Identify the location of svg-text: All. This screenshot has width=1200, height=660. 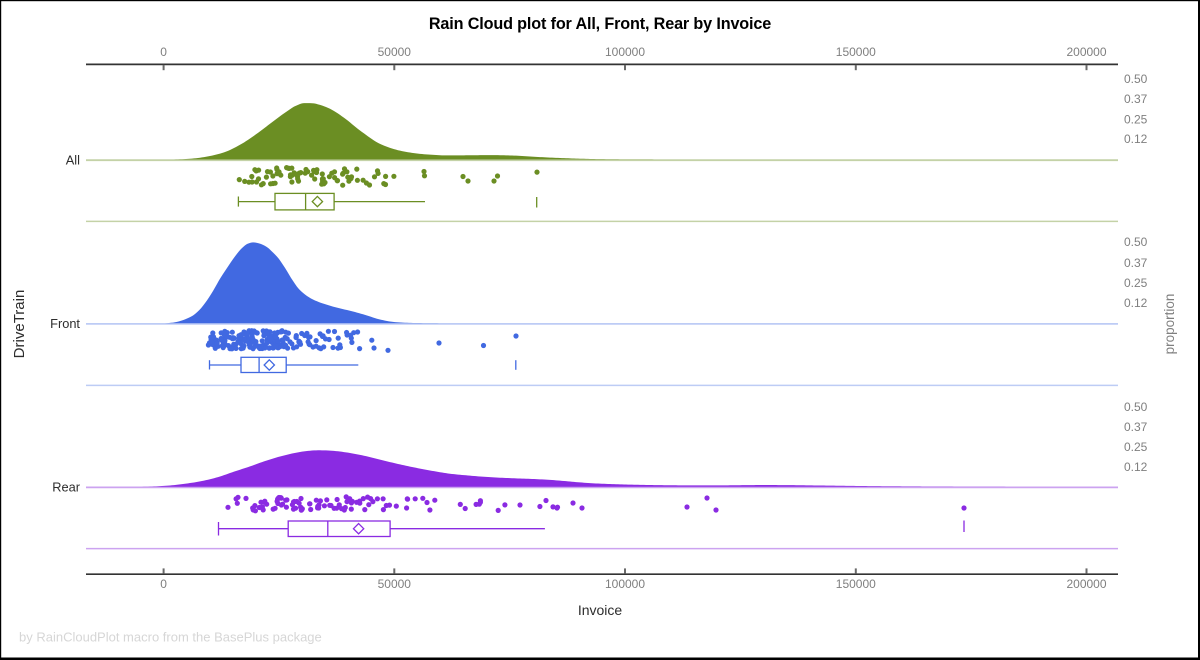
(73, 159).